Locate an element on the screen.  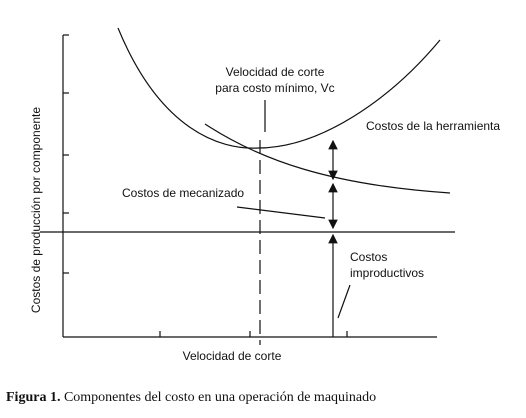
label: improductivos is located at coordinates (387, 273).